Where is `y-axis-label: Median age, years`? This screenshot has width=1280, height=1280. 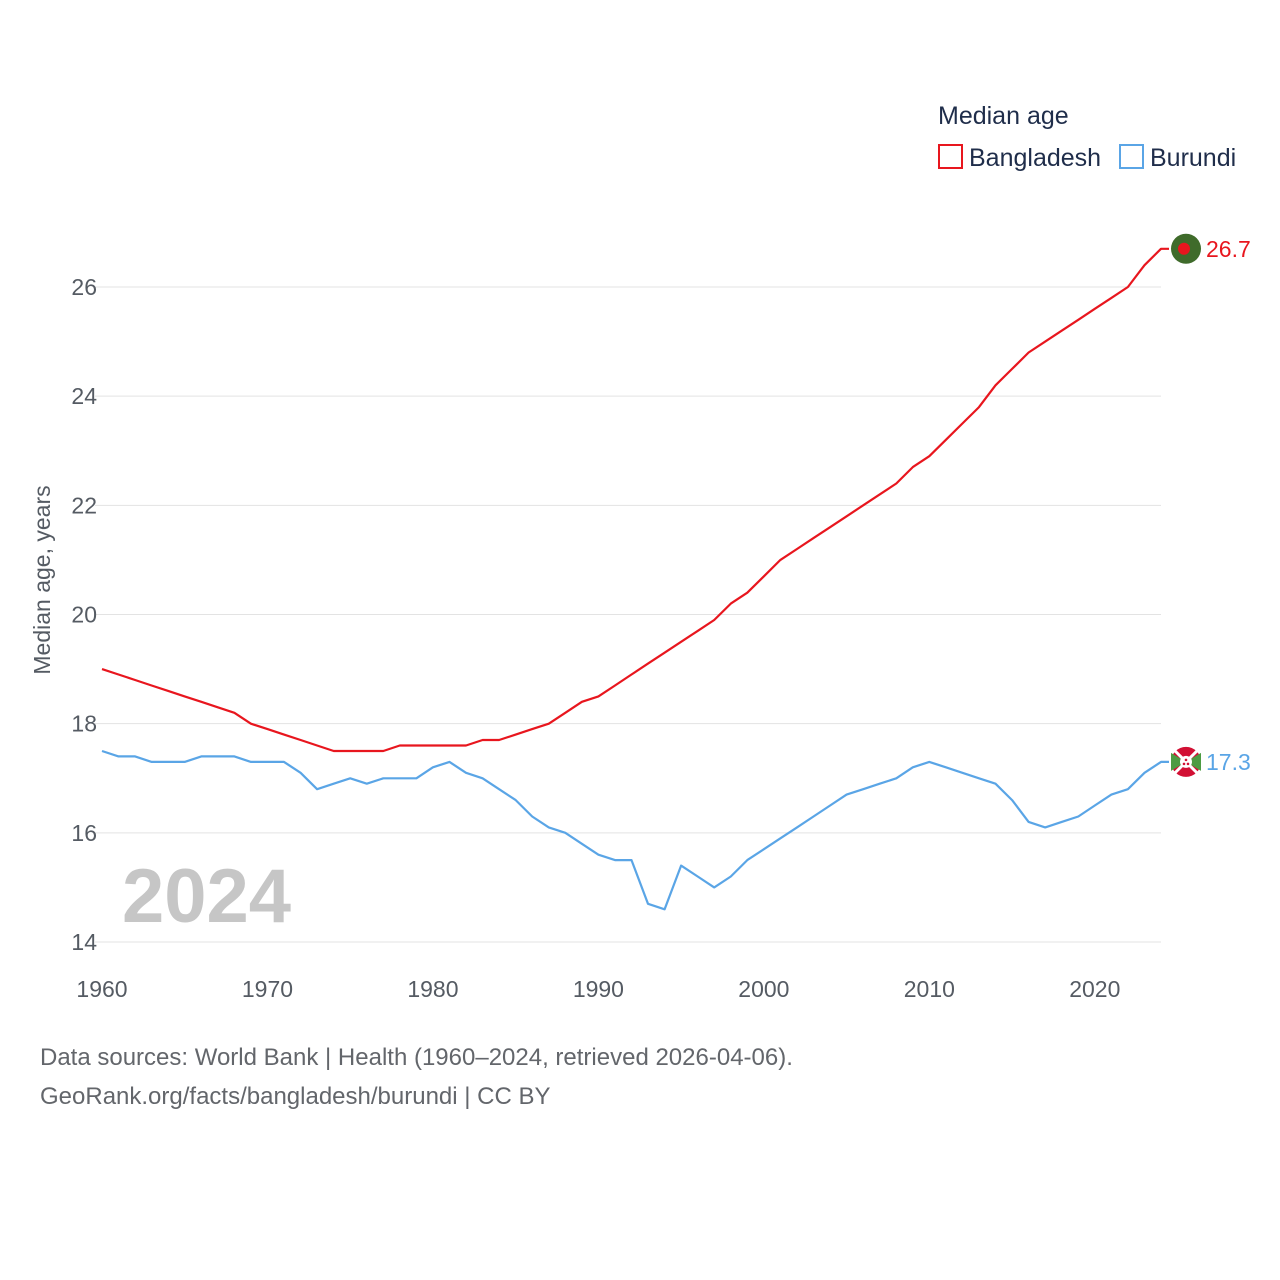
y-axis-label: Median age, years is located at coordinates (42, 579).